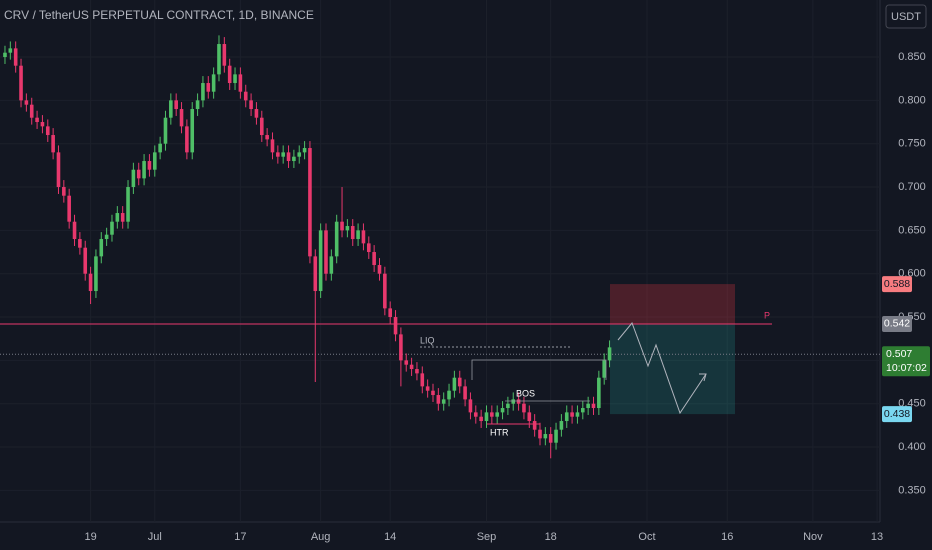 The width and height of the screenshot is (932, 550). Describe the element at coordinates (525, 393) in the screenshot. I see `annotation-label: BOS` at that location.